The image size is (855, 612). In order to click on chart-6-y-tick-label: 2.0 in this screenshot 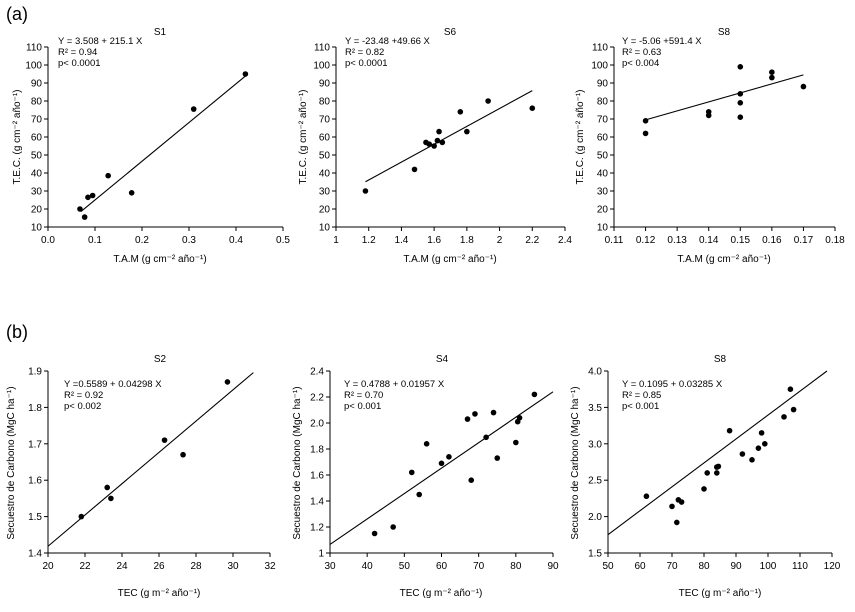, I will do `click(595, 517)`.